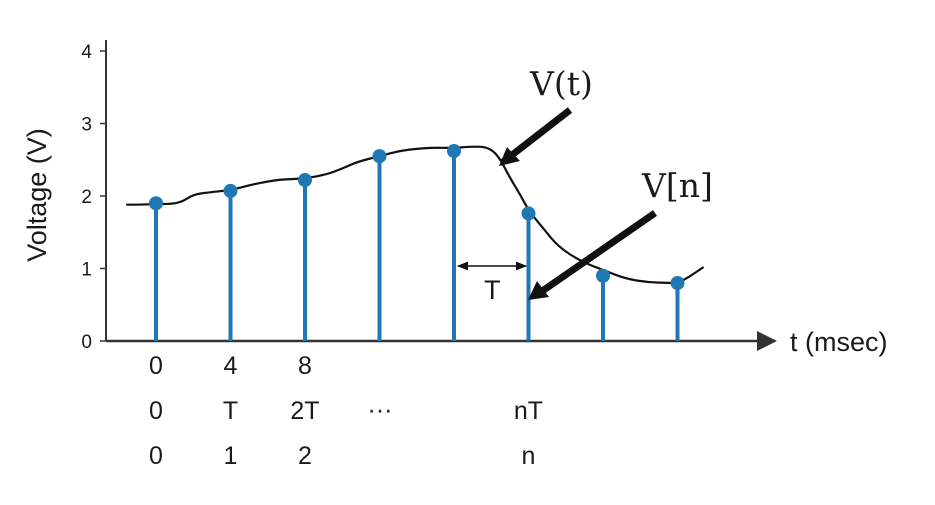  What do you see at coordinates (677, 185) in the screenshot?
I see `samples-label: V[n]` at bounding box center [677, 185].